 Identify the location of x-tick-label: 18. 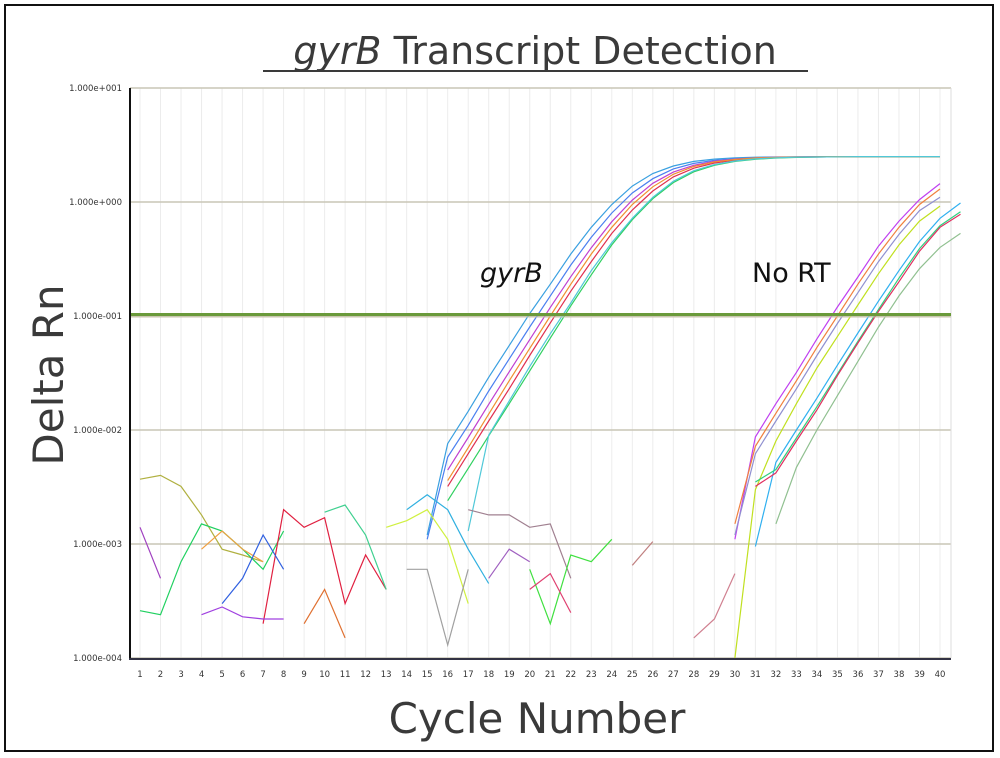
(488, 675).